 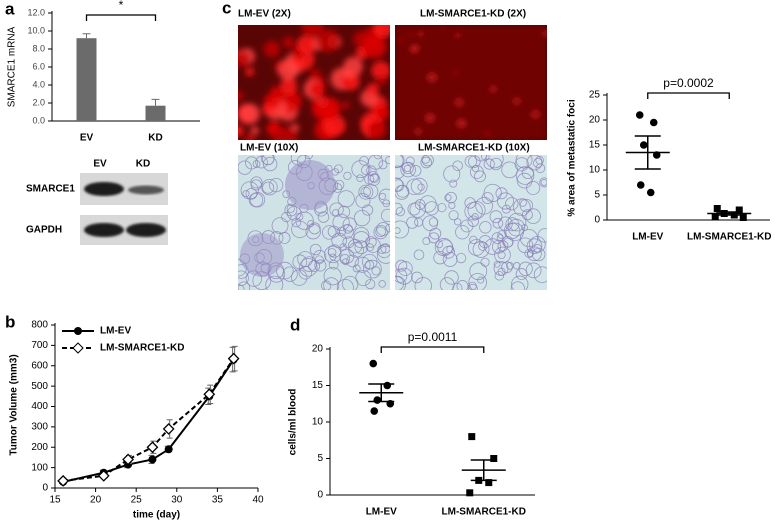 I want to click on y-tick-label: 12.0, so click(x=36, y=12).